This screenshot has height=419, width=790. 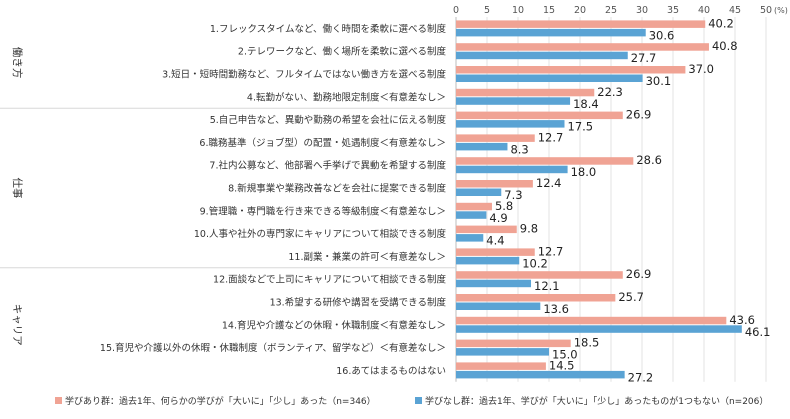 I want to click on x-tick-label: 10, so click(x=518, y=10).